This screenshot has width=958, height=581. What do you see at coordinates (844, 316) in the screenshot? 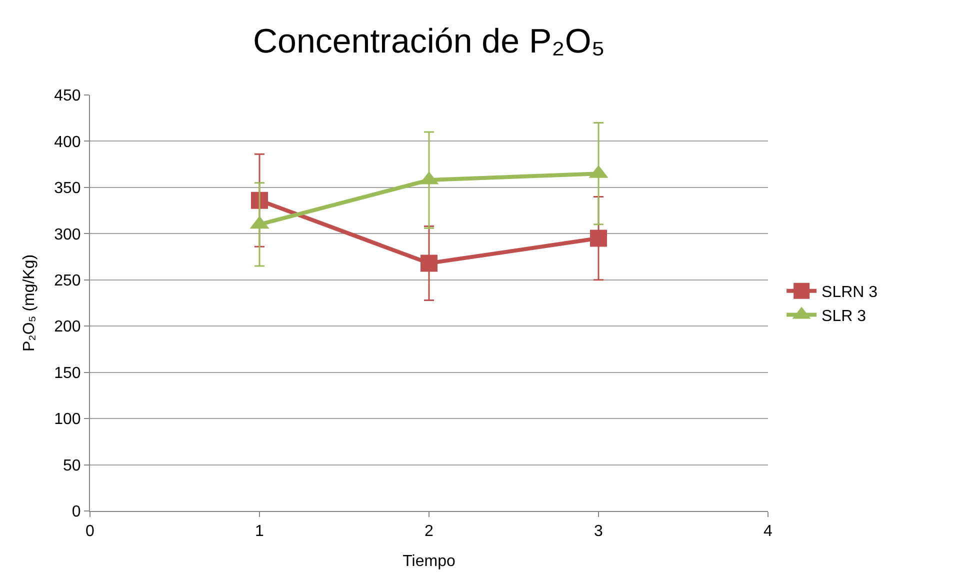
I see `legend-label: SLR 3` at bounding box center [844, 316].